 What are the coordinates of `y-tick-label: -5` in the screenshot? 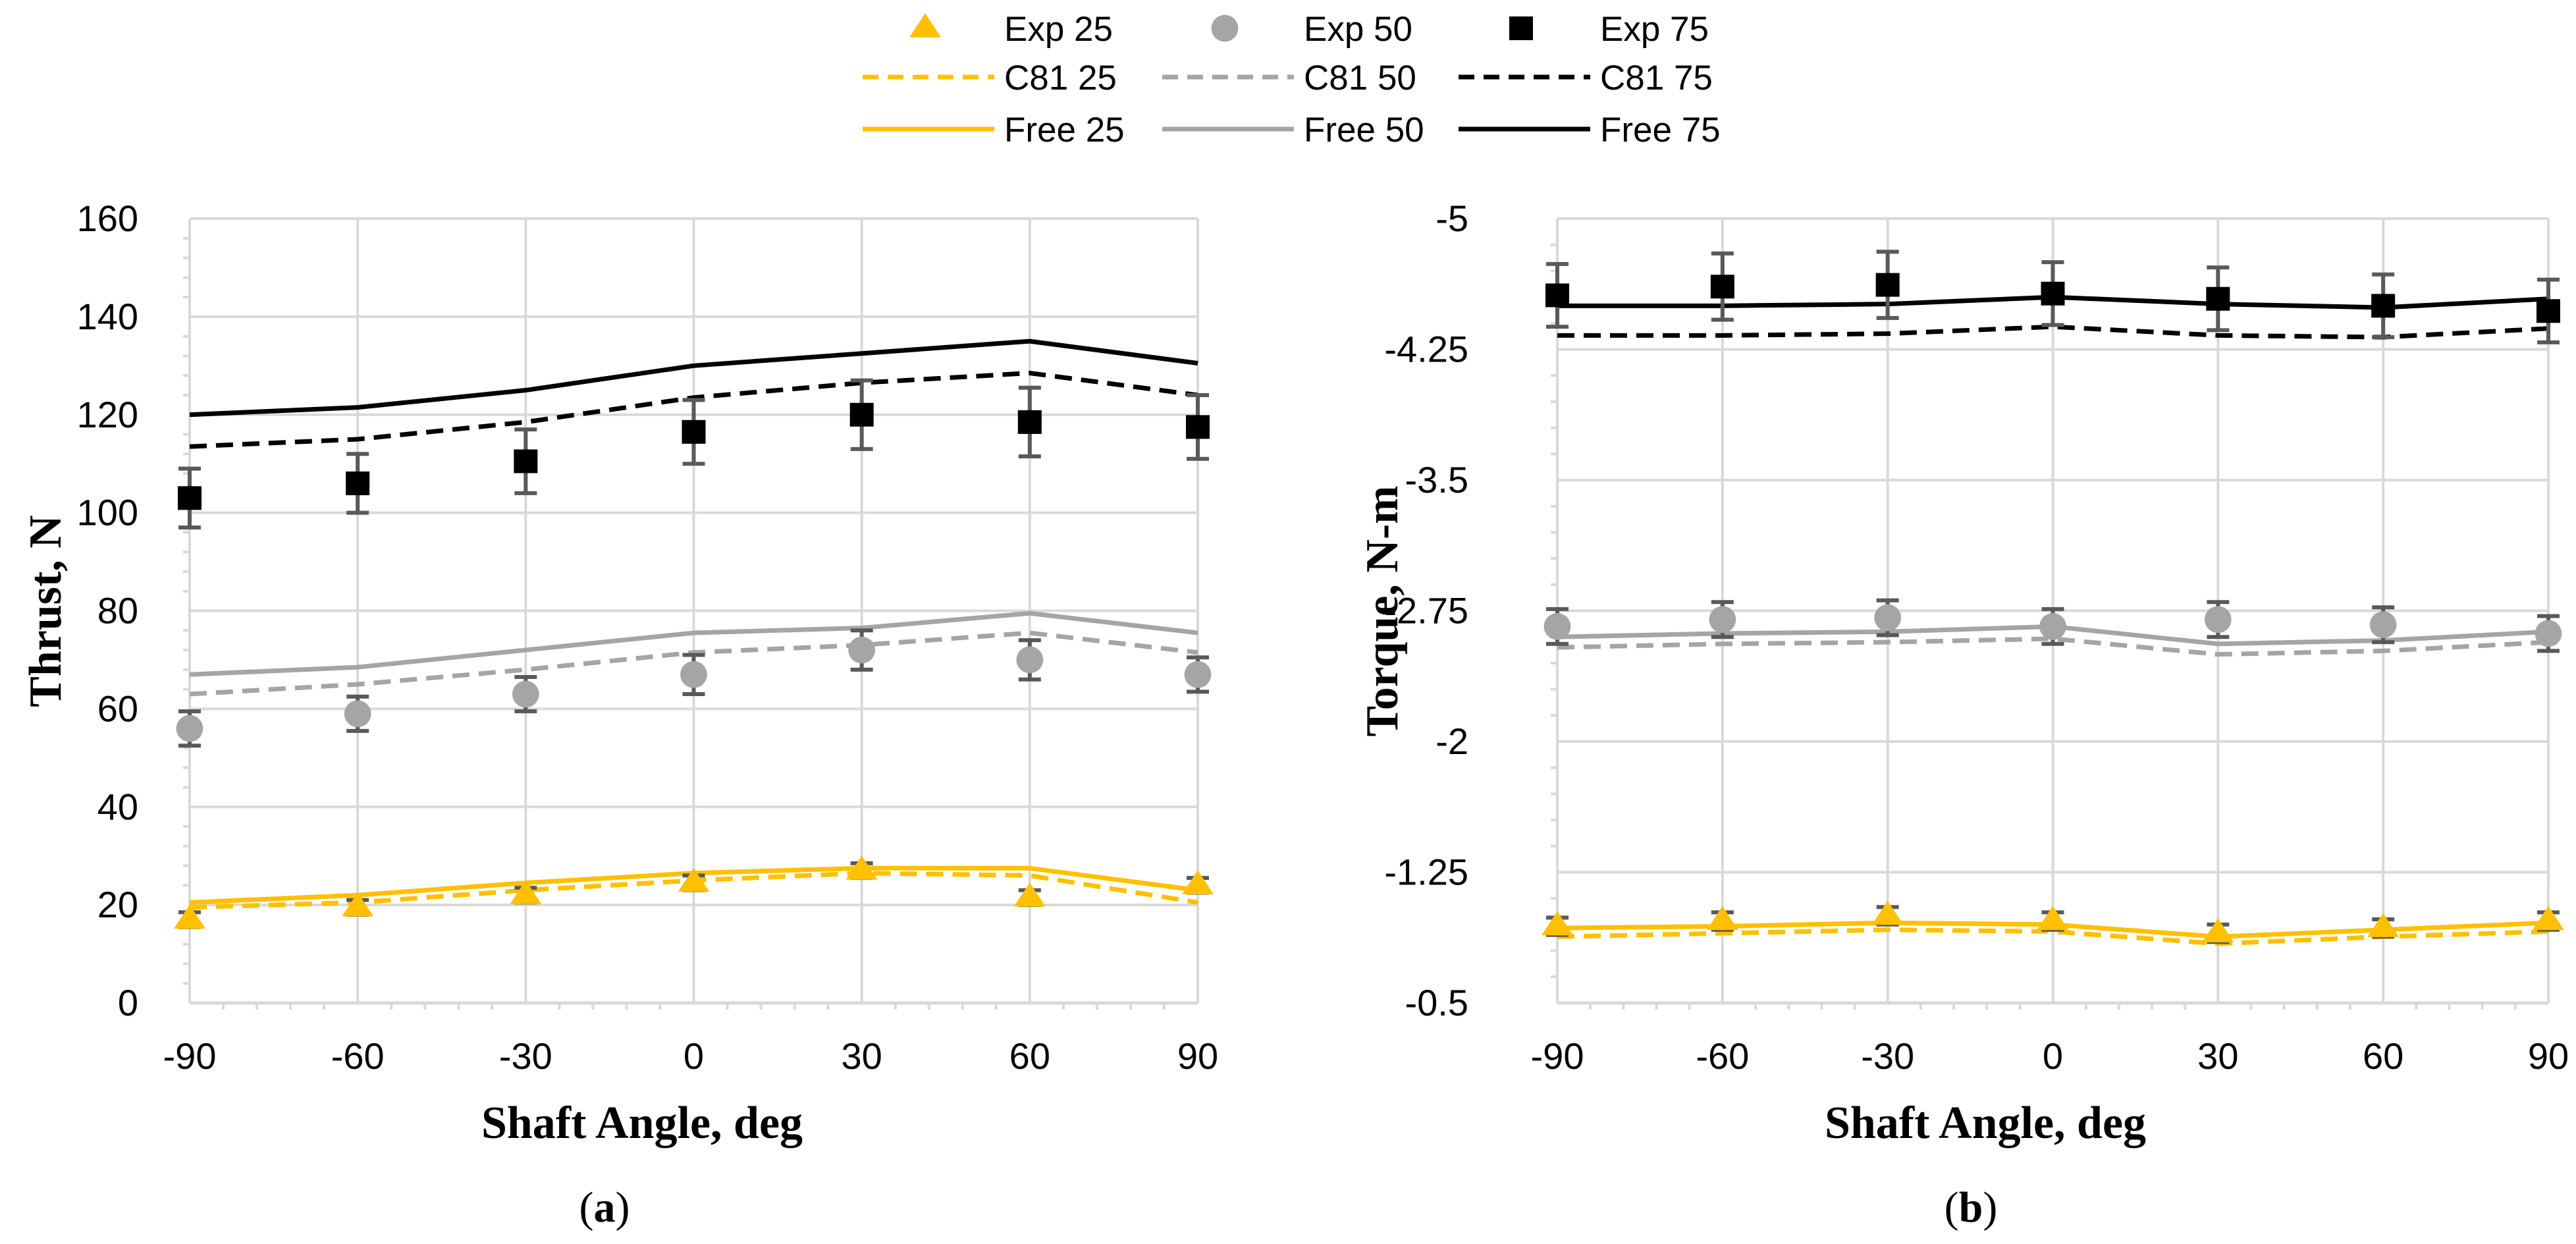 It's located at (1452, 219).